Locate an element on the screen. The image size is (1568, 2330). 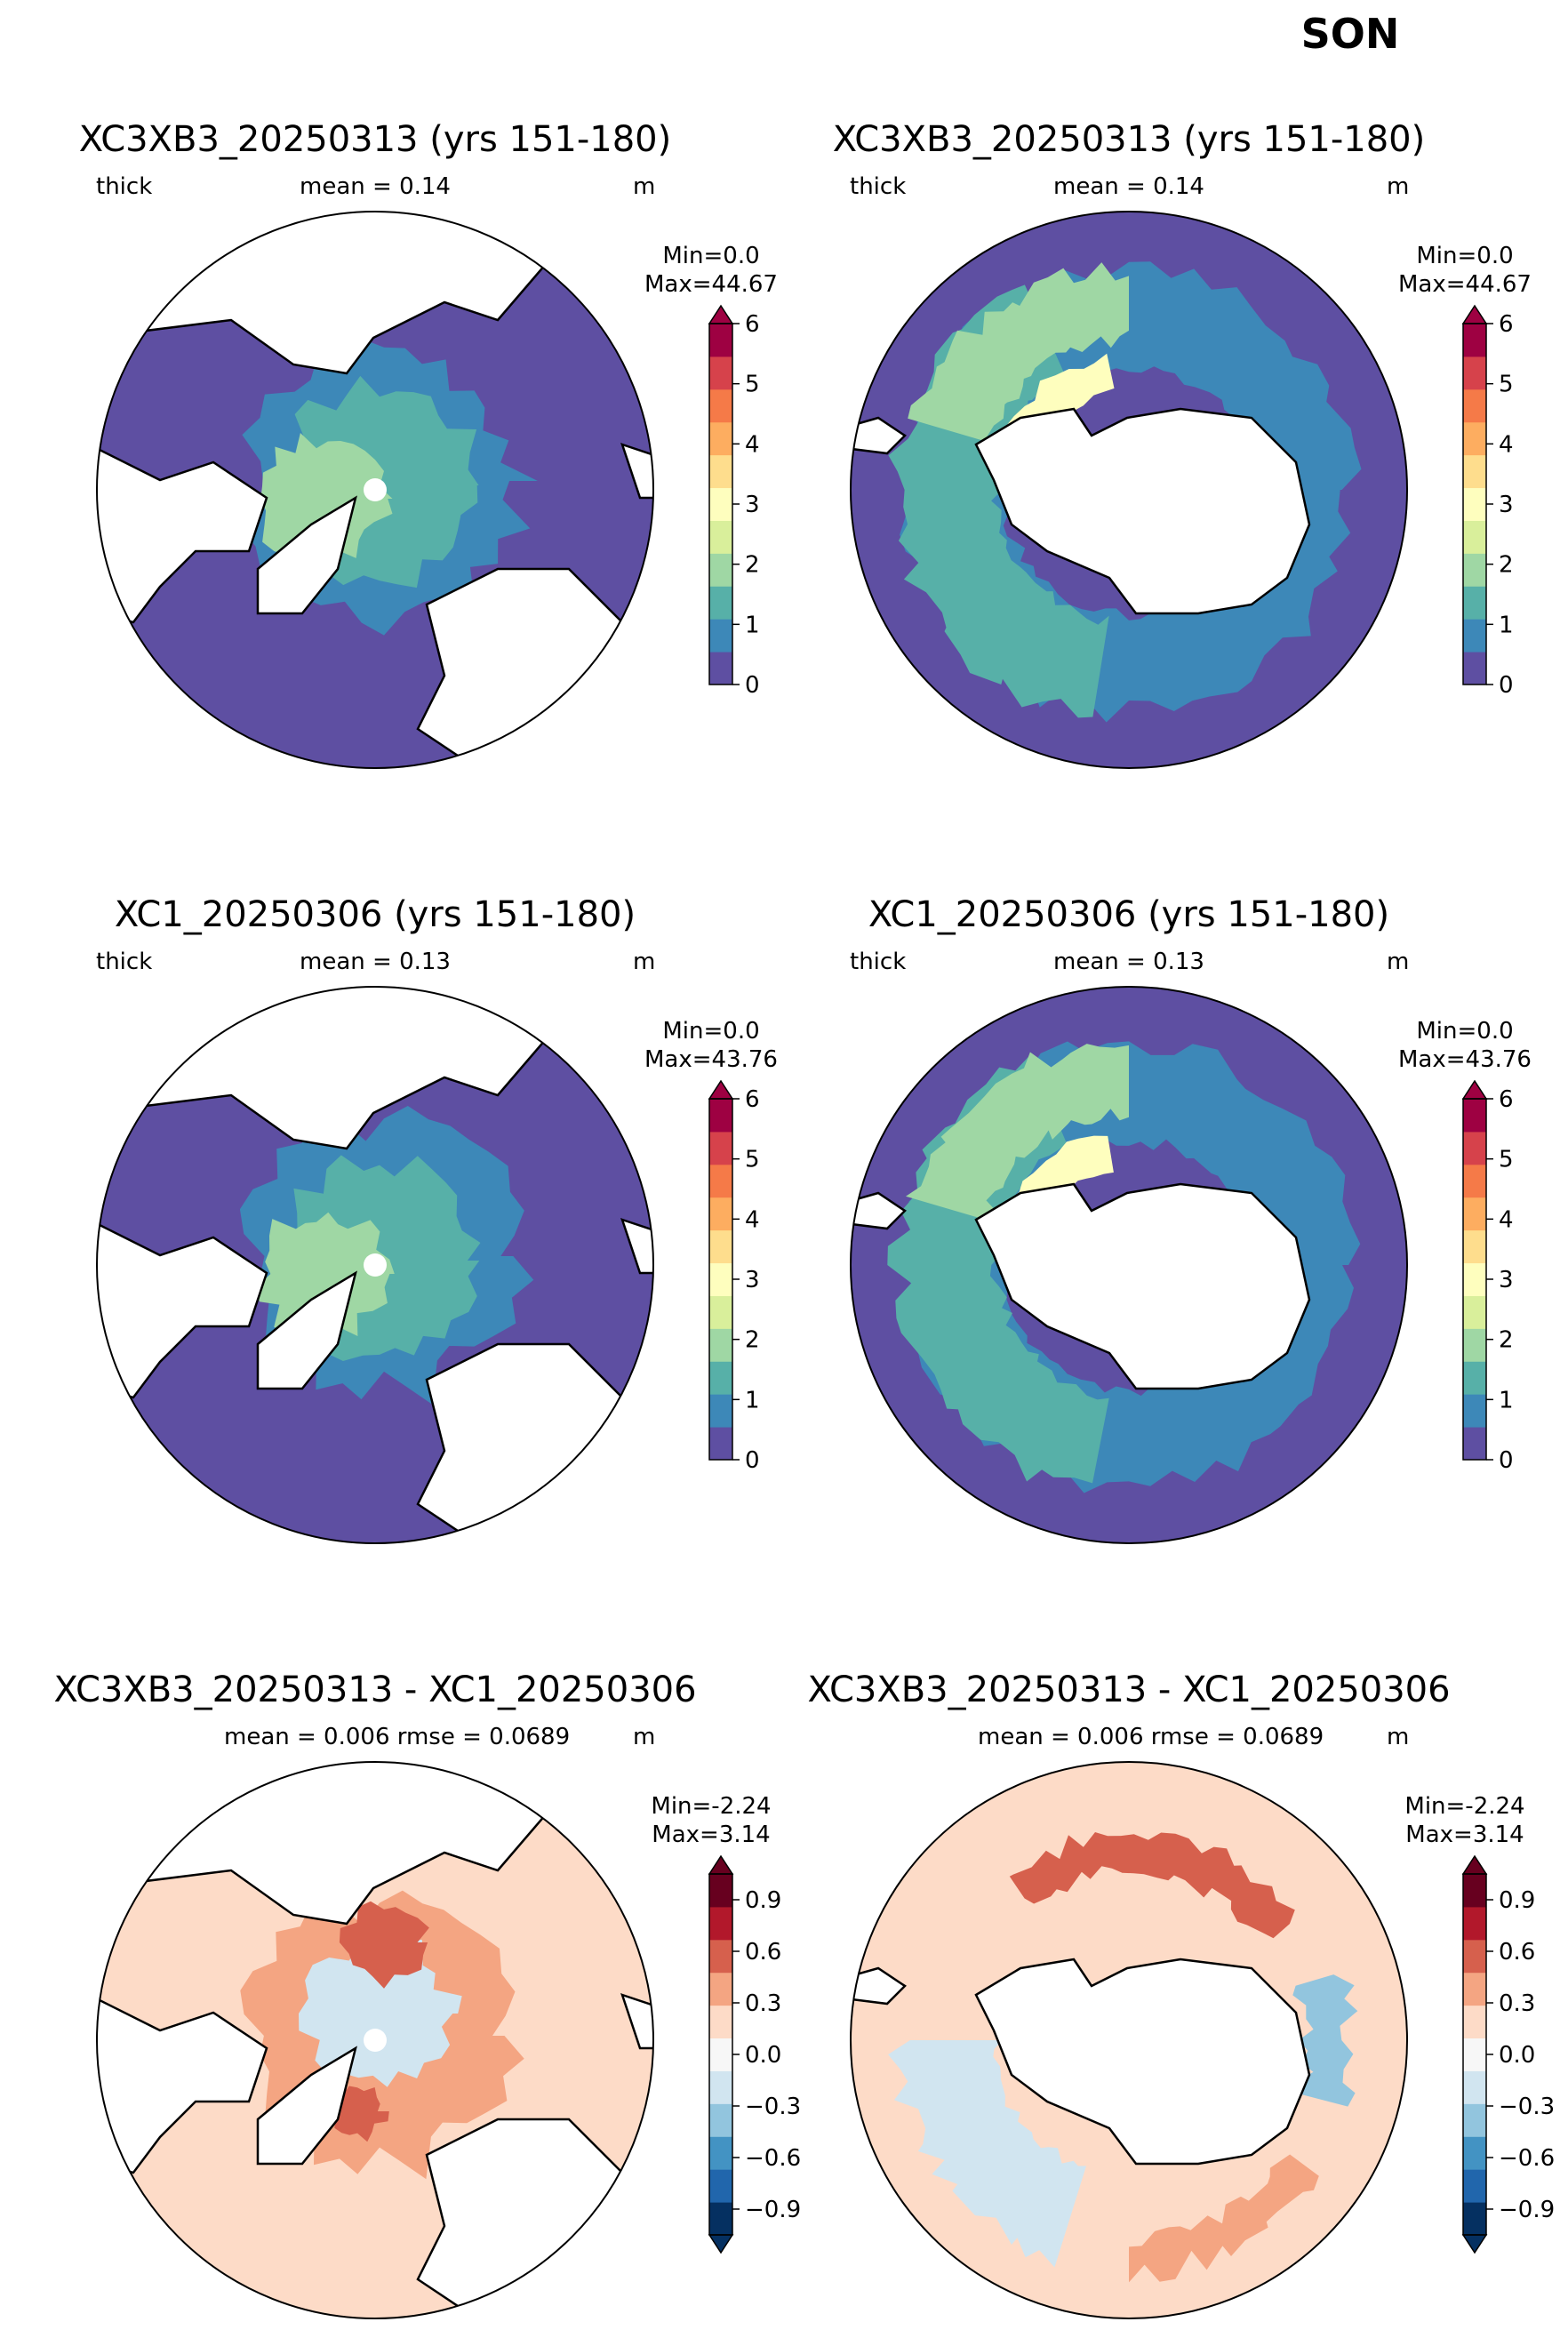
max-label: Max=3.14 is located at coordinates (1464, 1835).